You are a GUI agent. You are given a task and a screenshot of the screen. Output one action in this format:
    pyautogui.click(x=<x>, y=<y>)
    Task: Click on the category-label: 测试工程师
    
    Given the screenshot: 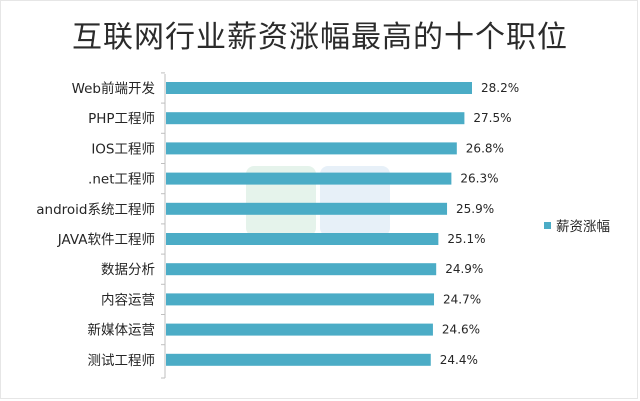 What is the action you would take?
    pyautogui.click(x=122, y=361)
    